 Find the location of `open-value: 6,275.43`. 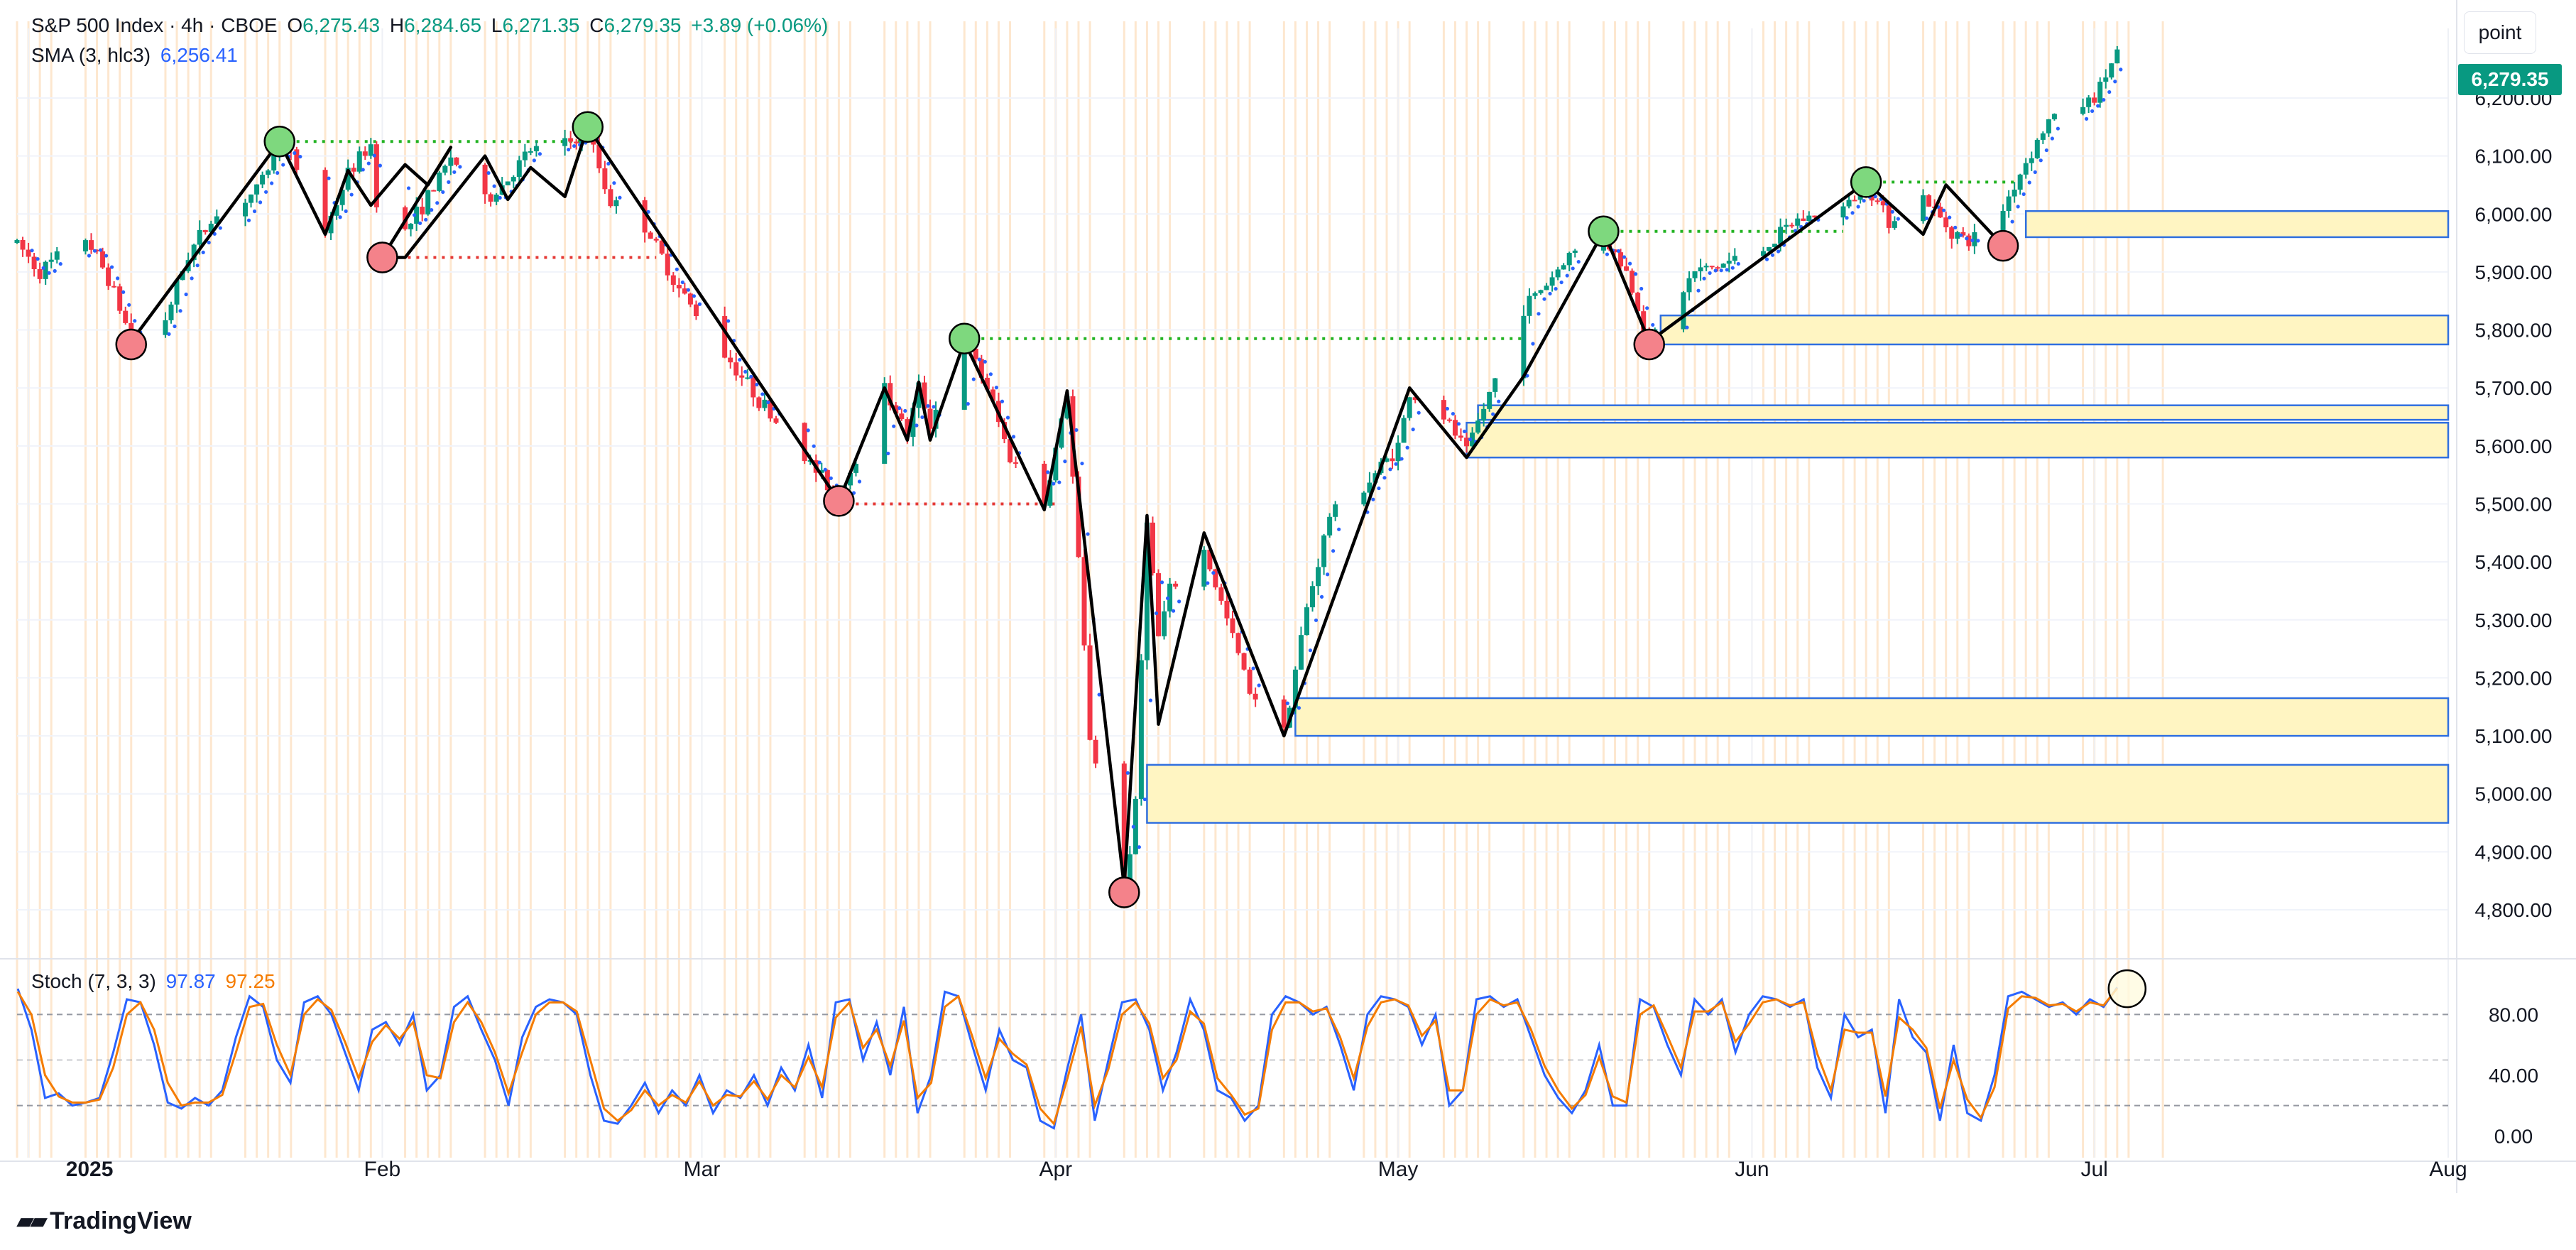

open-value: 6,275.43 is located at coordinates (341, 25).